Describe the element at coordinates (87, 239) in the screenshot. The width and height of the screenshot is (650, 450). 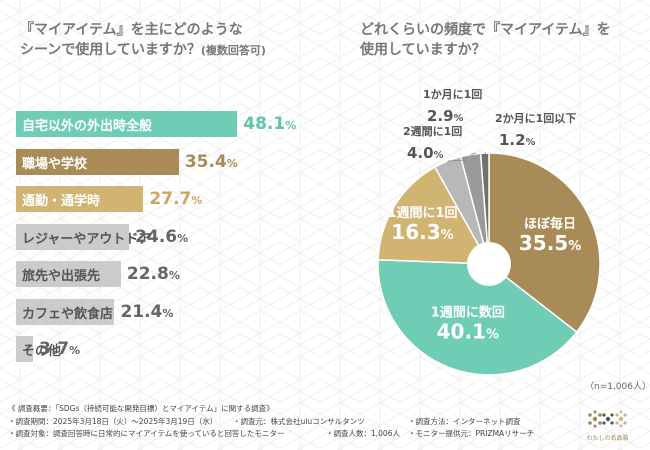
I see `bar-category-label: レジャーやアウトドア` at that location.